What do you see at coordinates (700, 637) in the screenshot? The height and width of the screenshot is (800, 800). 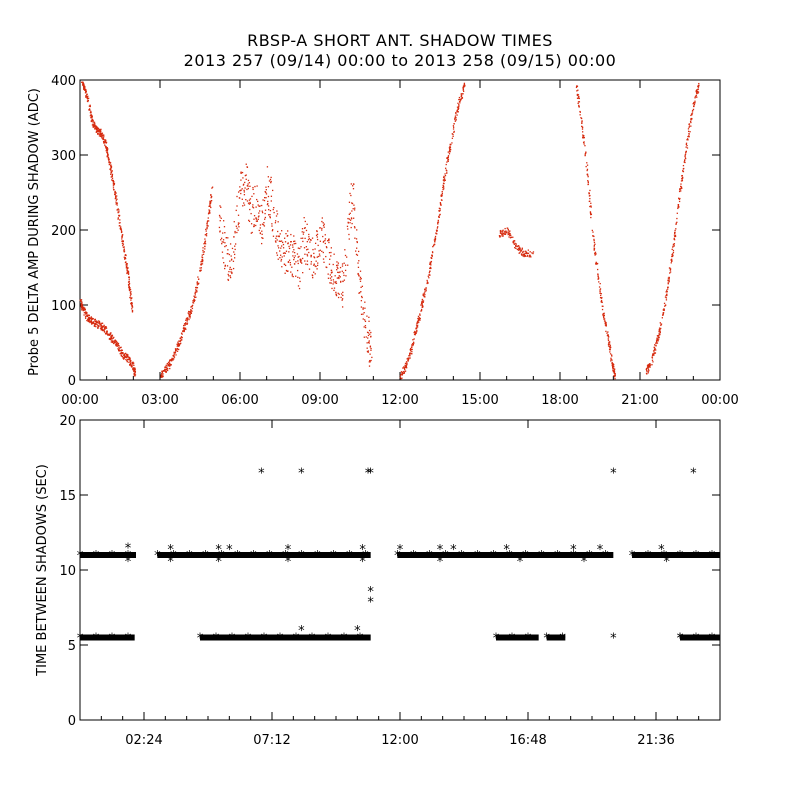 I see `star-band` at bounding box center [700, 637].